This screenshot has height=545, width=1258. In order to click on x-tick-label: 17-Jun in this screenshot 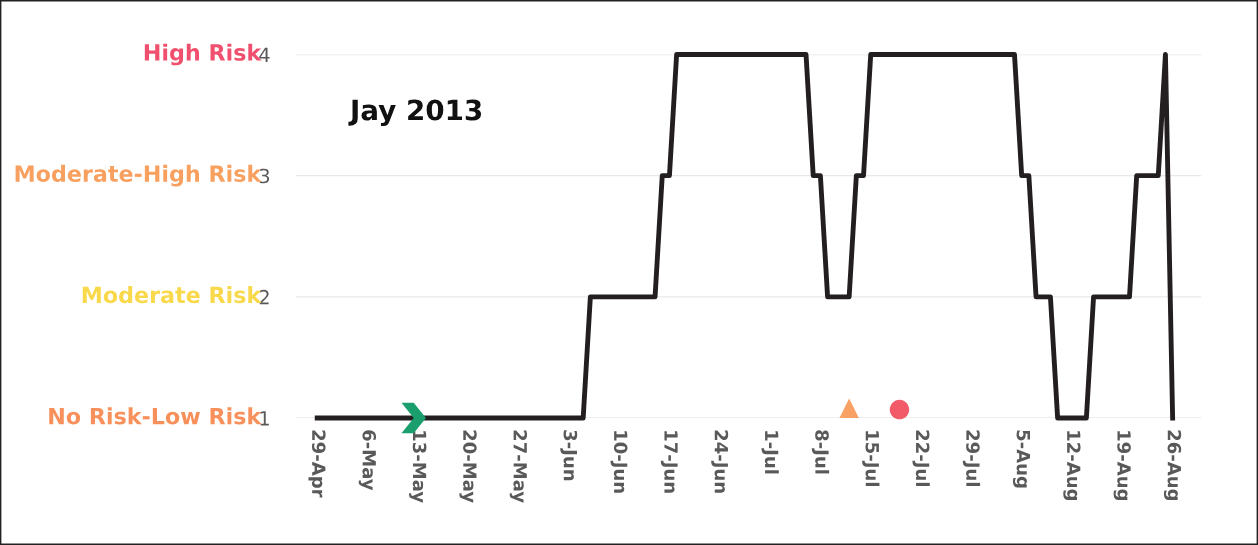, I will do `click(669, 462)`.